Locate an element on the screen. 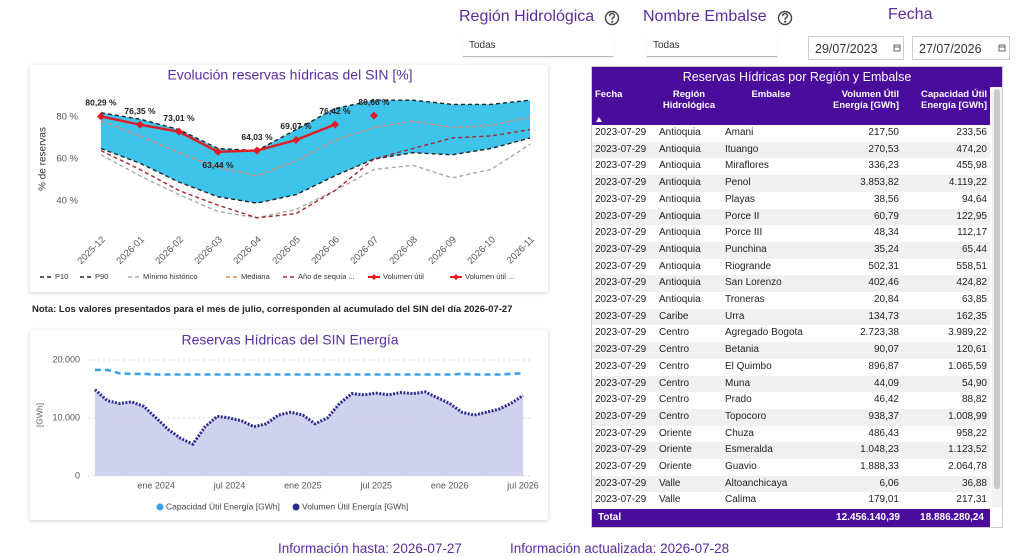 The height and width of the screenshot is (556, 1024). table-cell: Betania is located at coordinates (771, 350).